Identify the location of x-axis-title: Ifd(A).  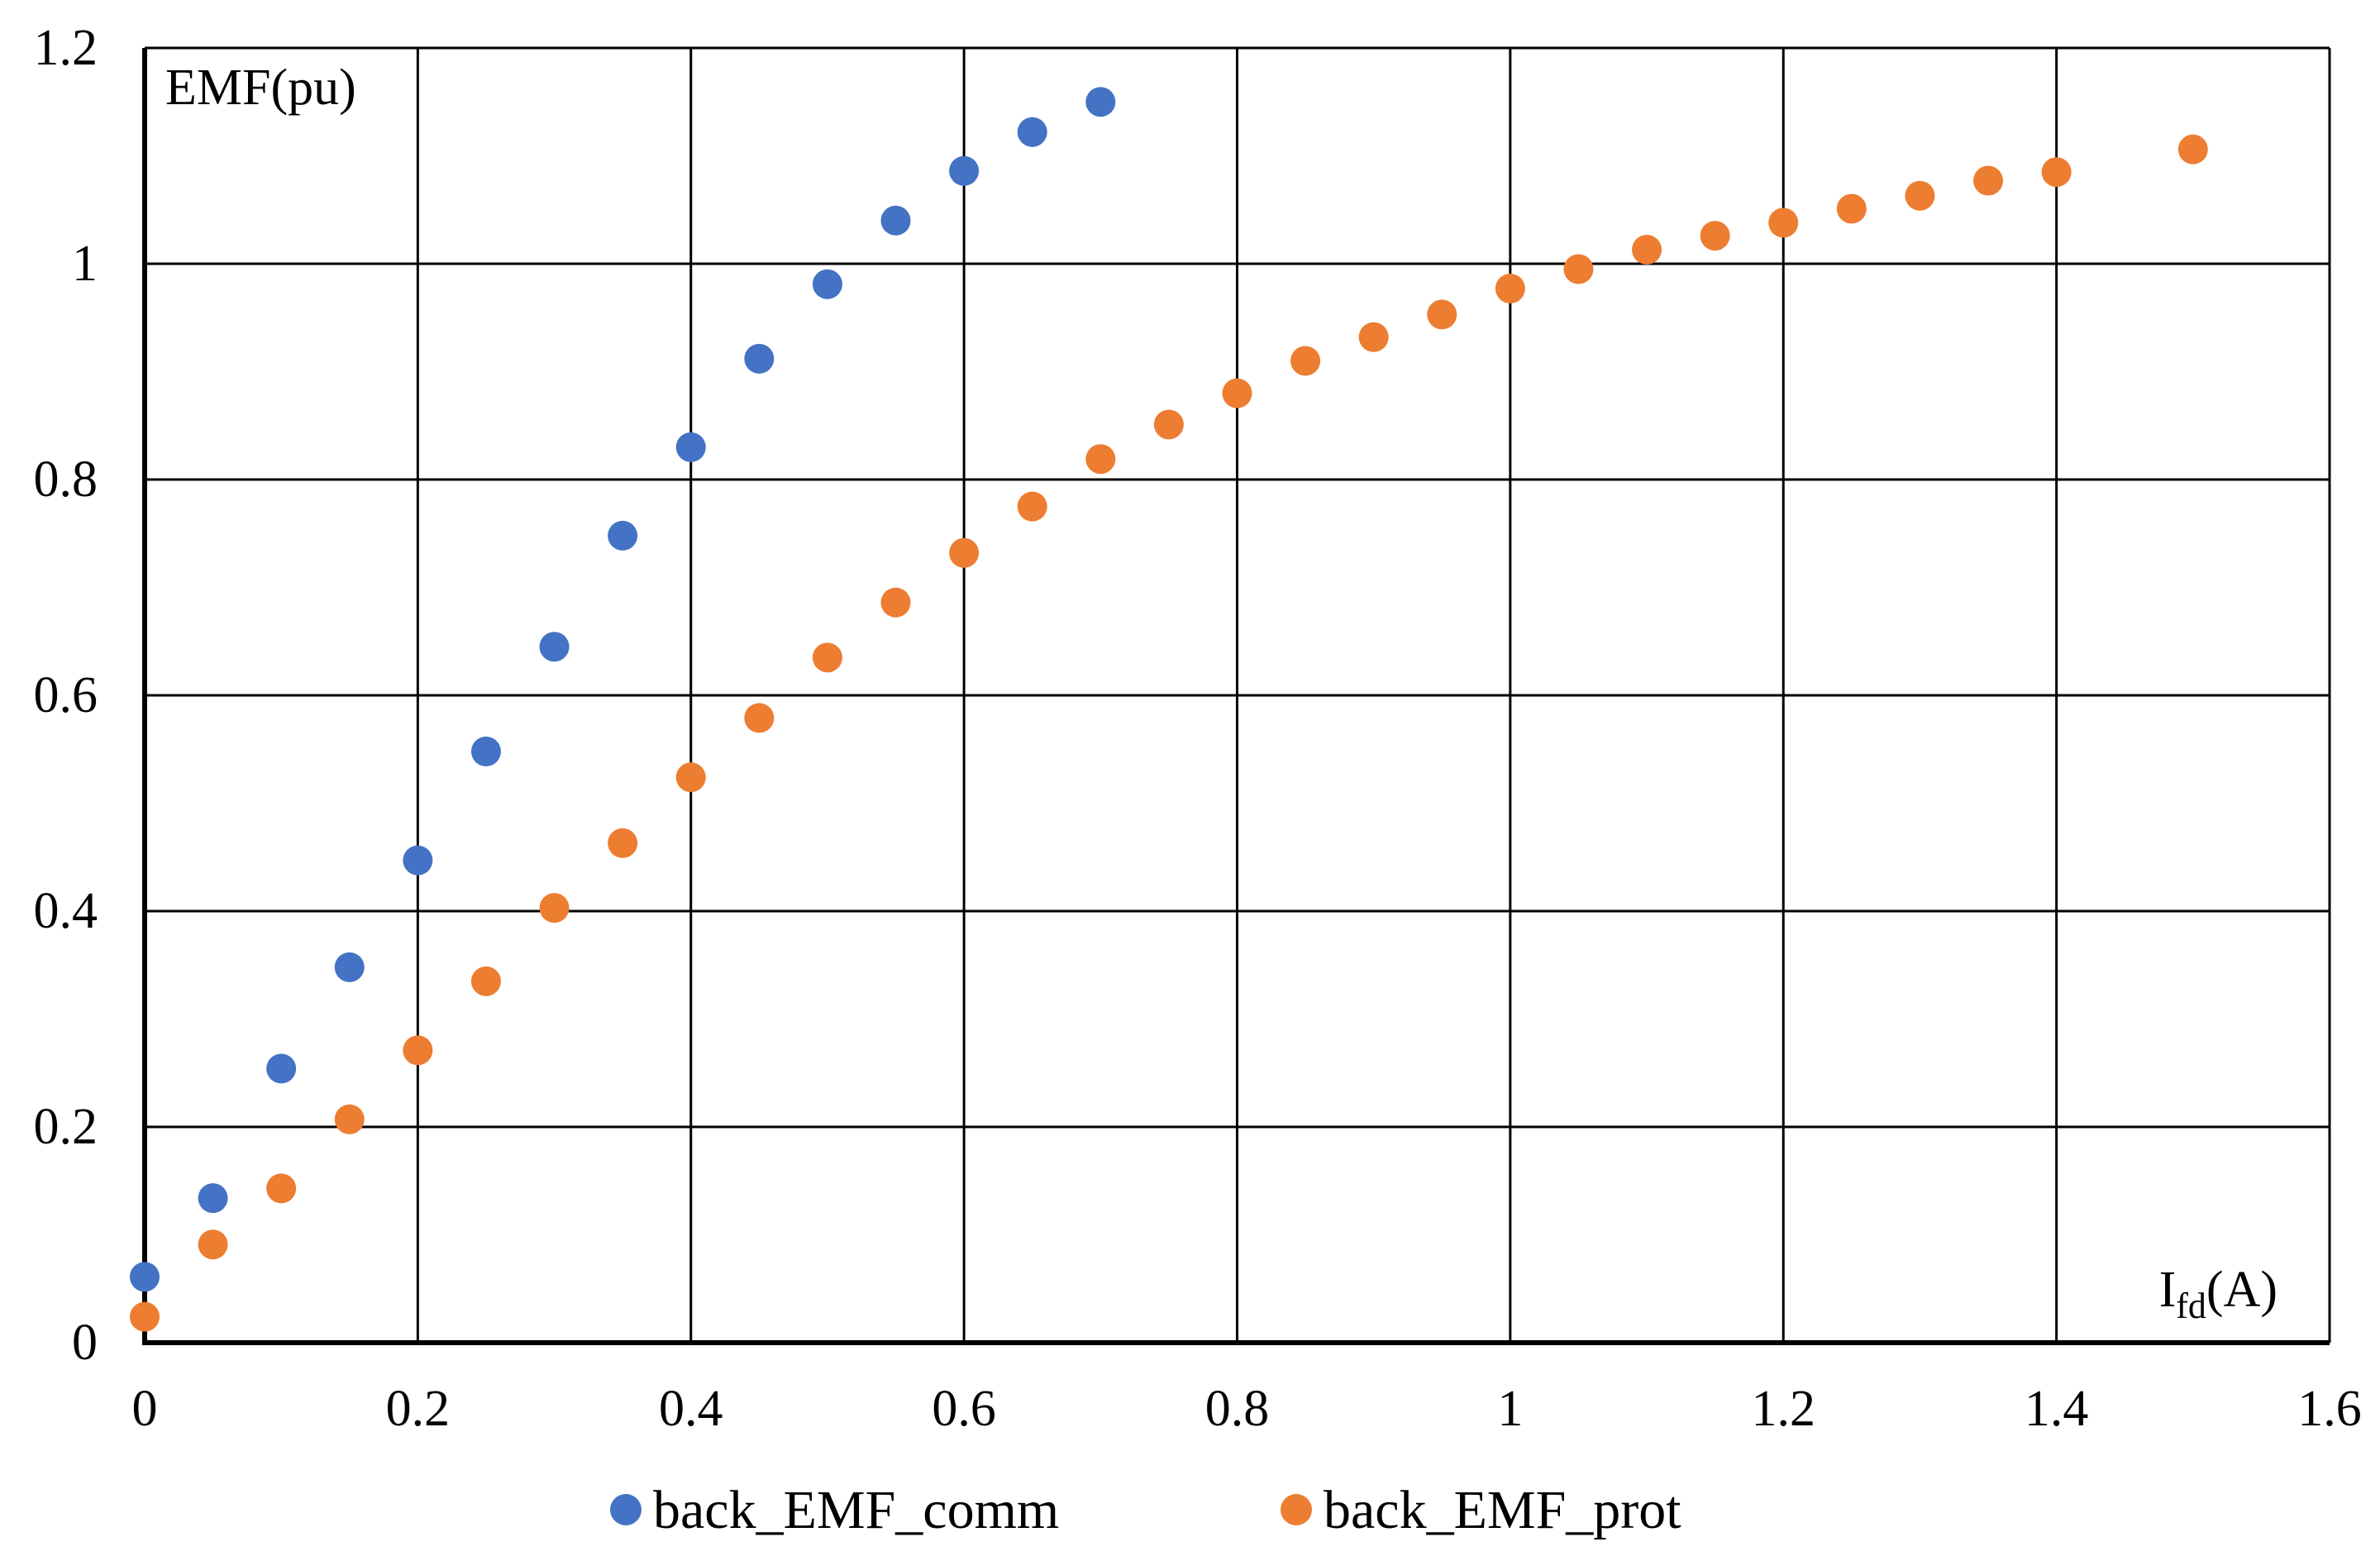
(2218, 1294).